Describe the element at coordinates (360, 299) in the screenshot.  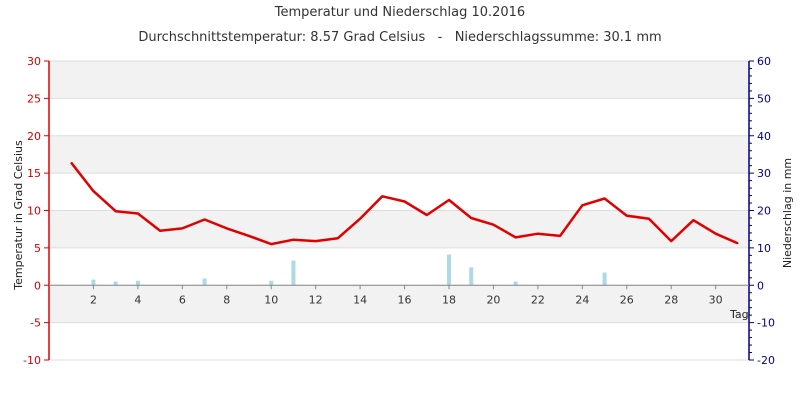
I see `x-tick-label: 14` at that location.